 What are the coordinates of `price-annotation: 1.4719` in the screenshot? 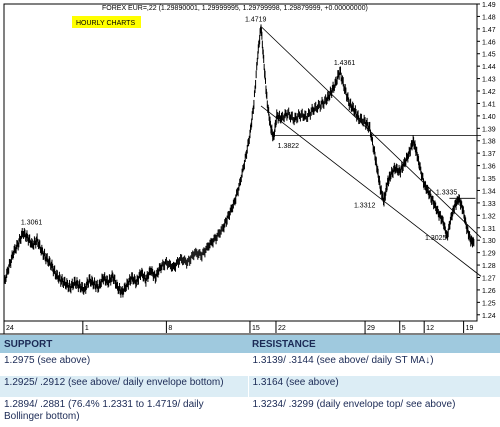 It's located at (256, 20).